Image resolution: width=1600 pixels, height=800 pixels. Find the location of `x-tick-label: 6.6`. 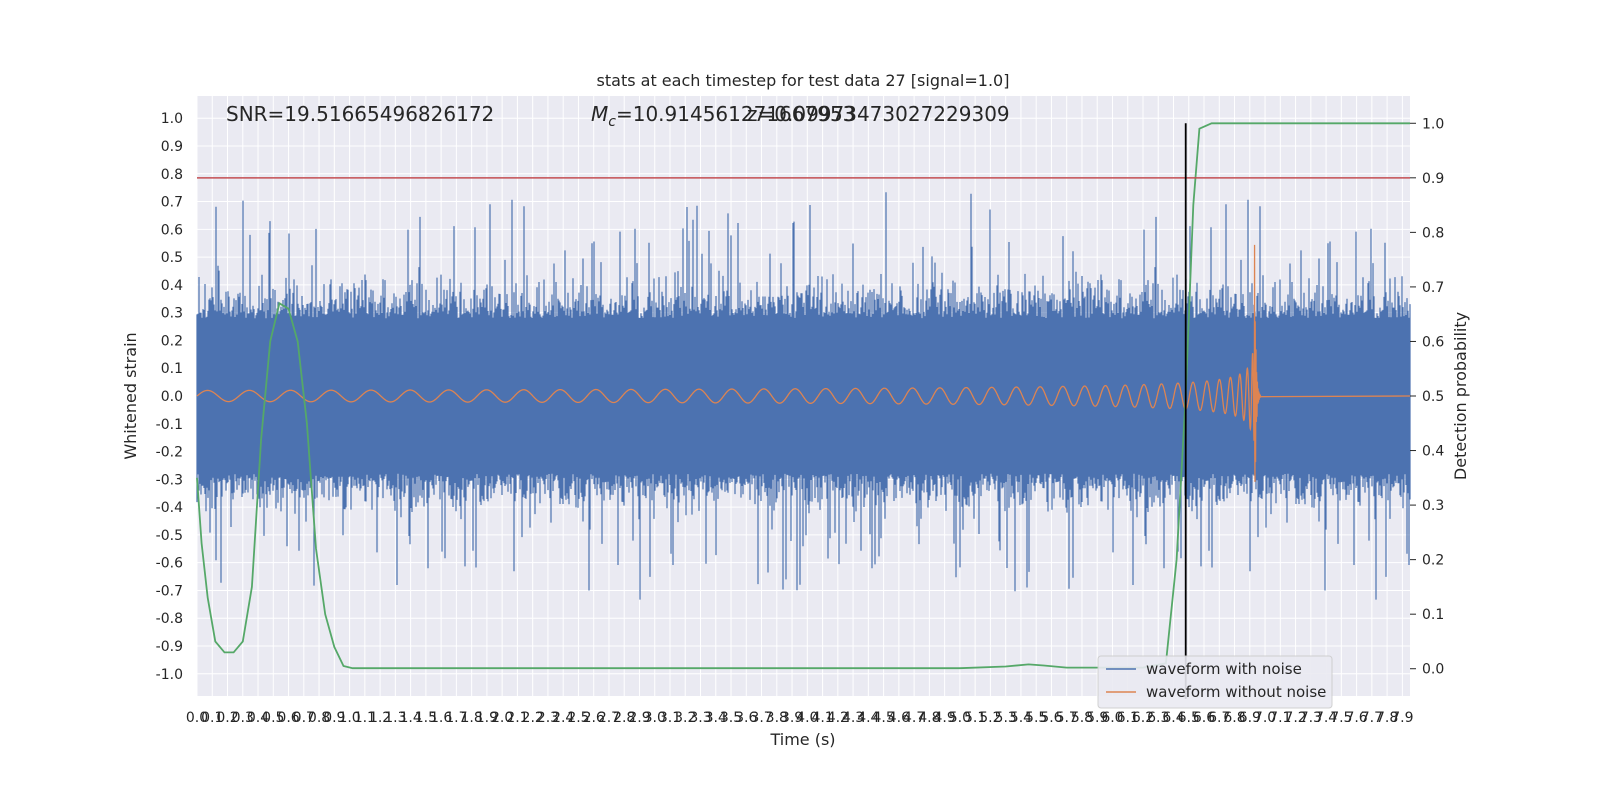

x-tick-label: 6.6 is located at coordinates (1204, 718).